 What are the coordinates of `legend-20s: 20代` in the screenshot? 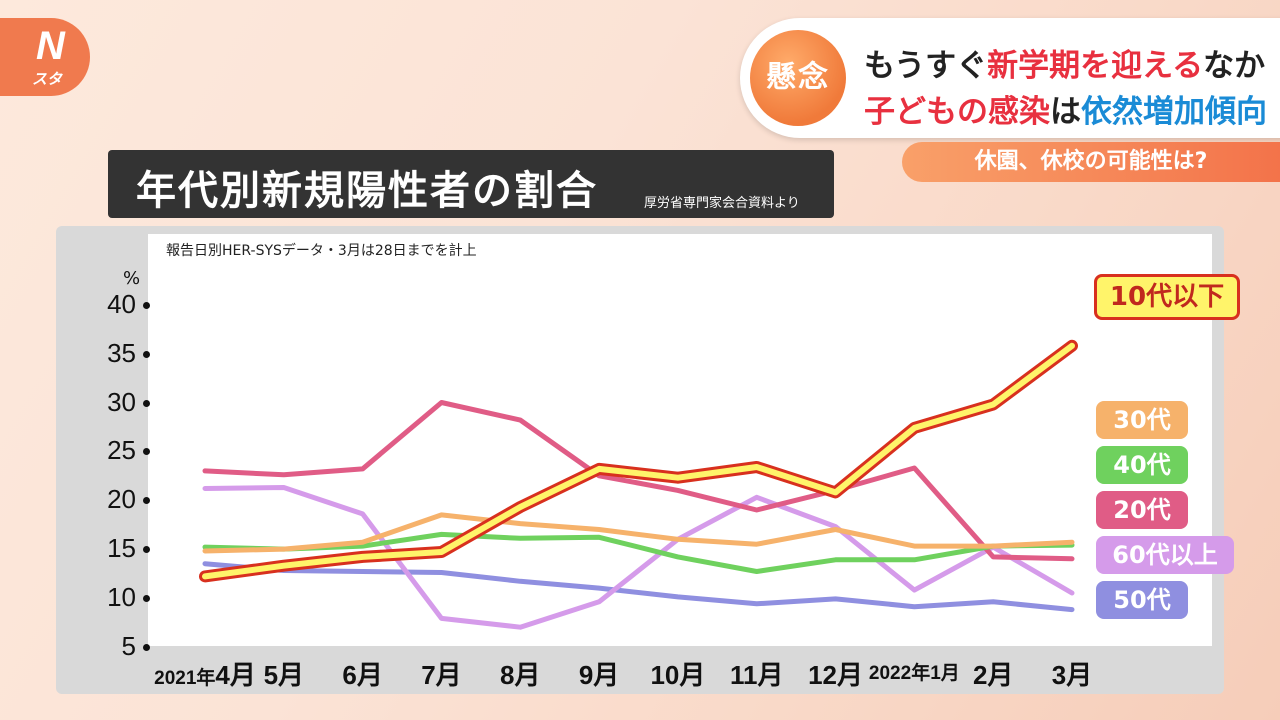 It's located at (1142, 510).